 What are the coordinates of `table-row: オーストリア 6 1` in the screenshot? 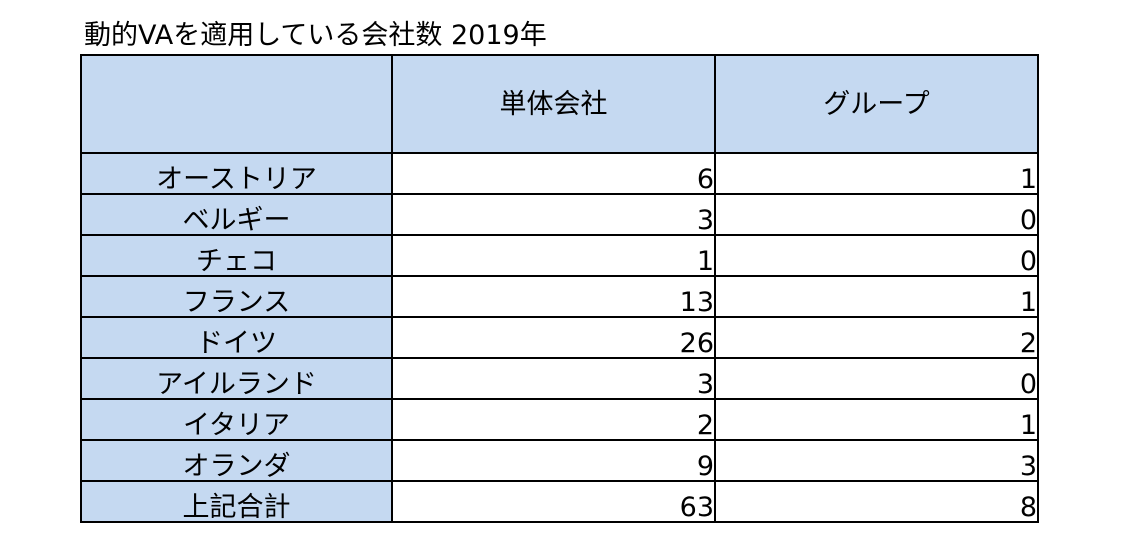 It's located at (559, 173).